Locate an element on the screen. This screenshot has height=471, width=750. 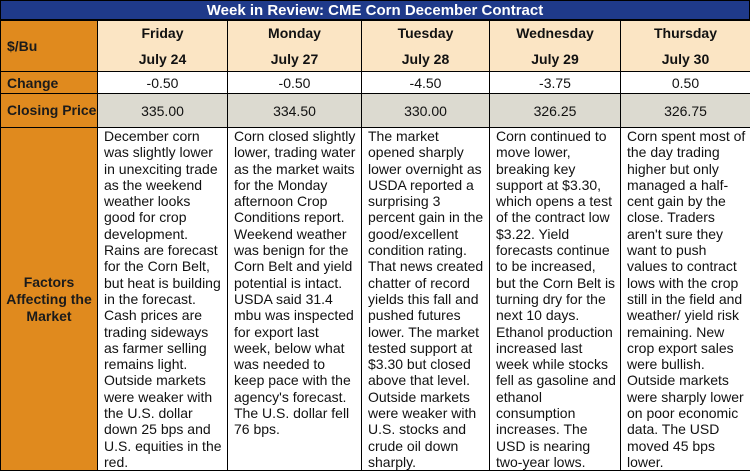
day-name: Thursday is located at coordinates (685, 33).